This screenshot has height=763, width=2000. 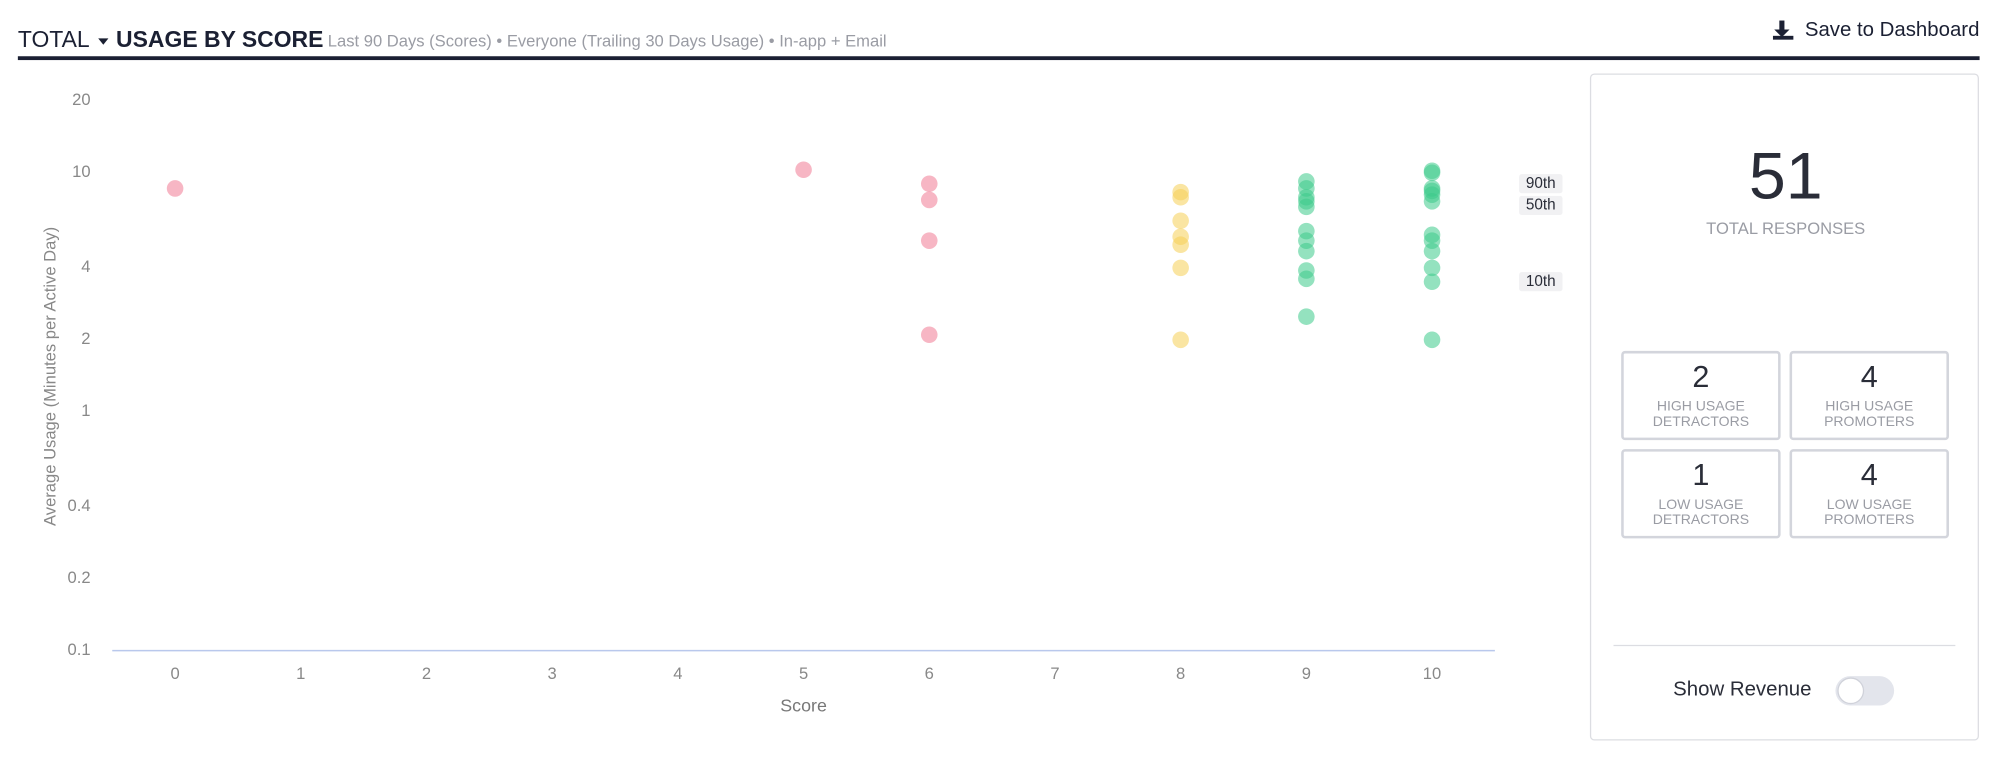 What do you see at coordinates (803, 705) in the screenshot?
I see `x-axis-label: Score` at bounding box center [803, 705].